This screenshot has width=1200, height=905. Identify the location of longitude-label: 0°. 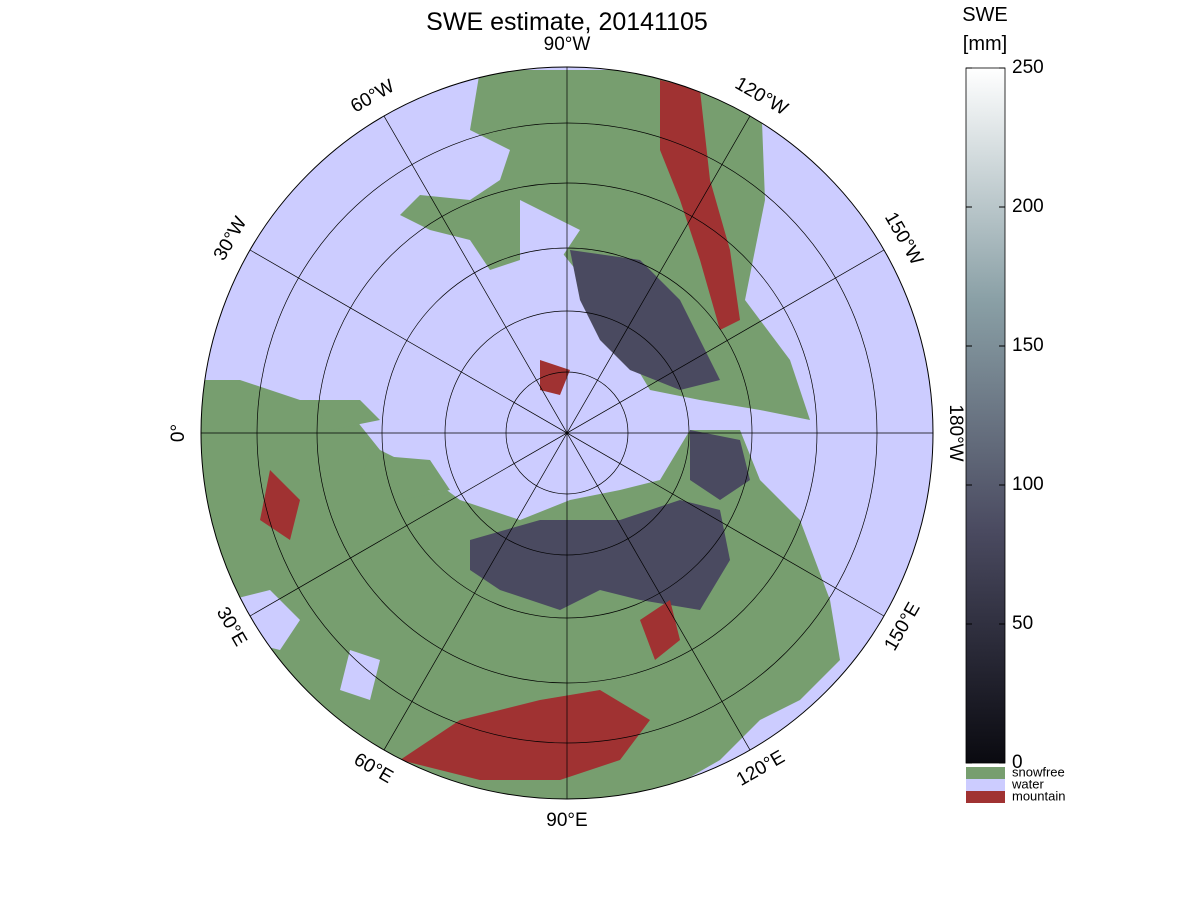
(178, 433).